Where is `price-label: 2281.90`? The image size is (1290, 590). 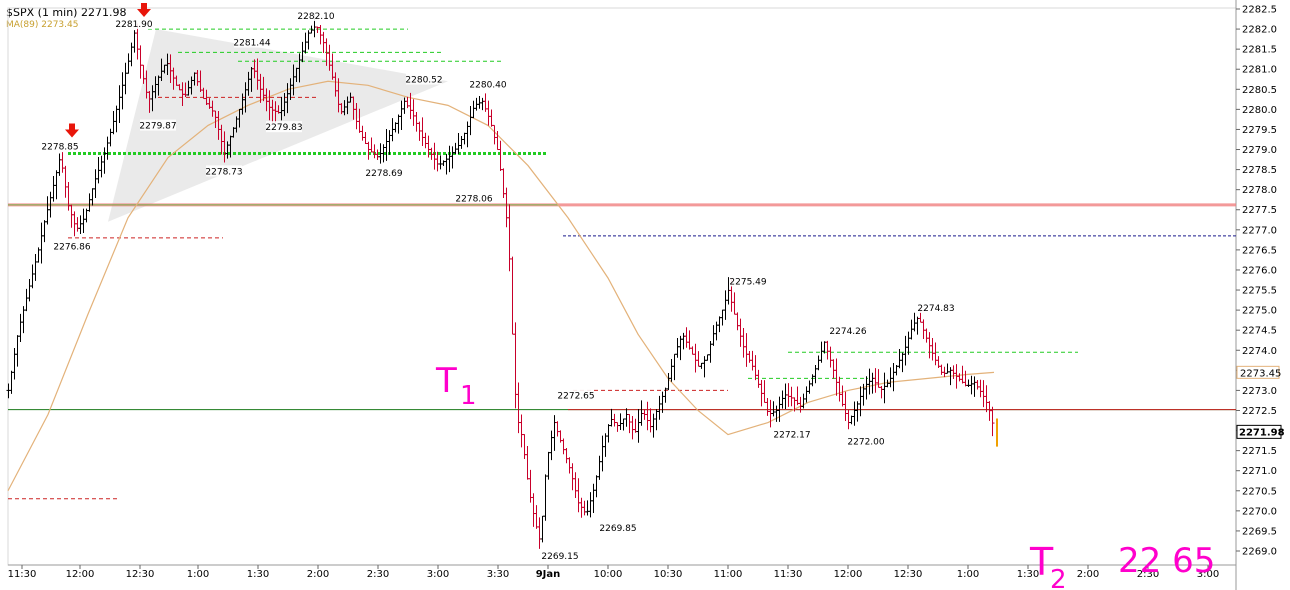 price-label: 2281.90 is located at coordinates (133, 25).